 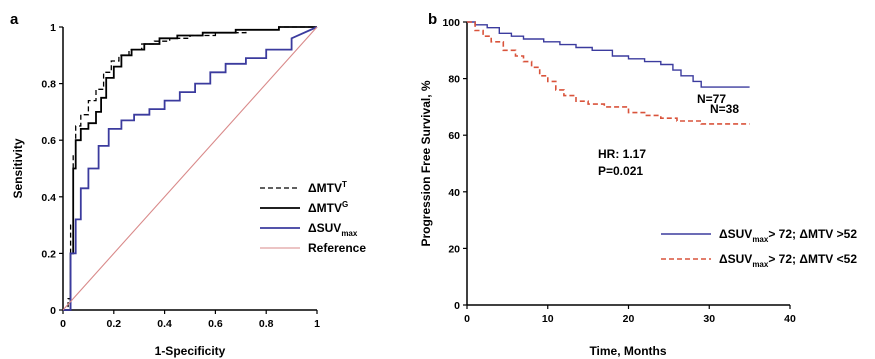 What do you see at coordinates (457, 306) in the screenshot?
I see `panel-b-y-tick-label: 0` at bounding box center [457, 306].